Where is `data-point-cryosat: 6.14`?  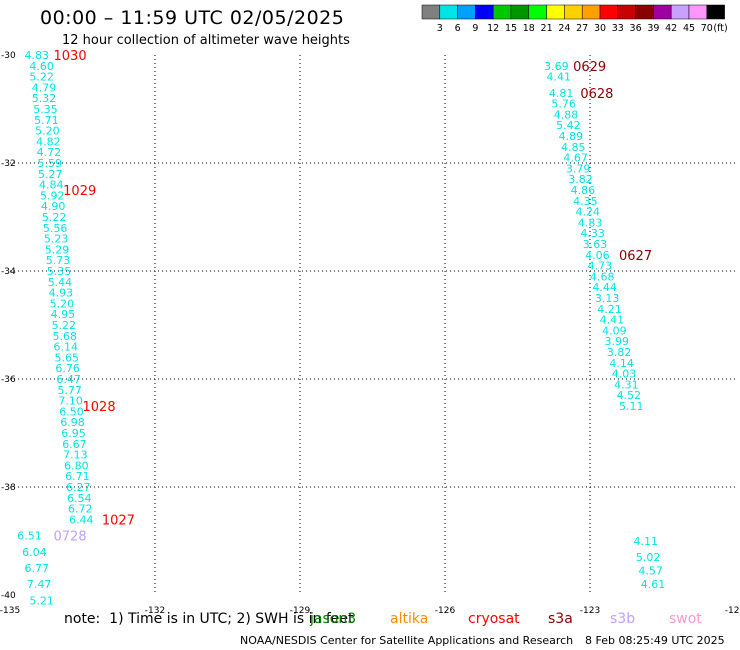 data-point-cryosat: 6.14 is located at coordinates (66, 347).